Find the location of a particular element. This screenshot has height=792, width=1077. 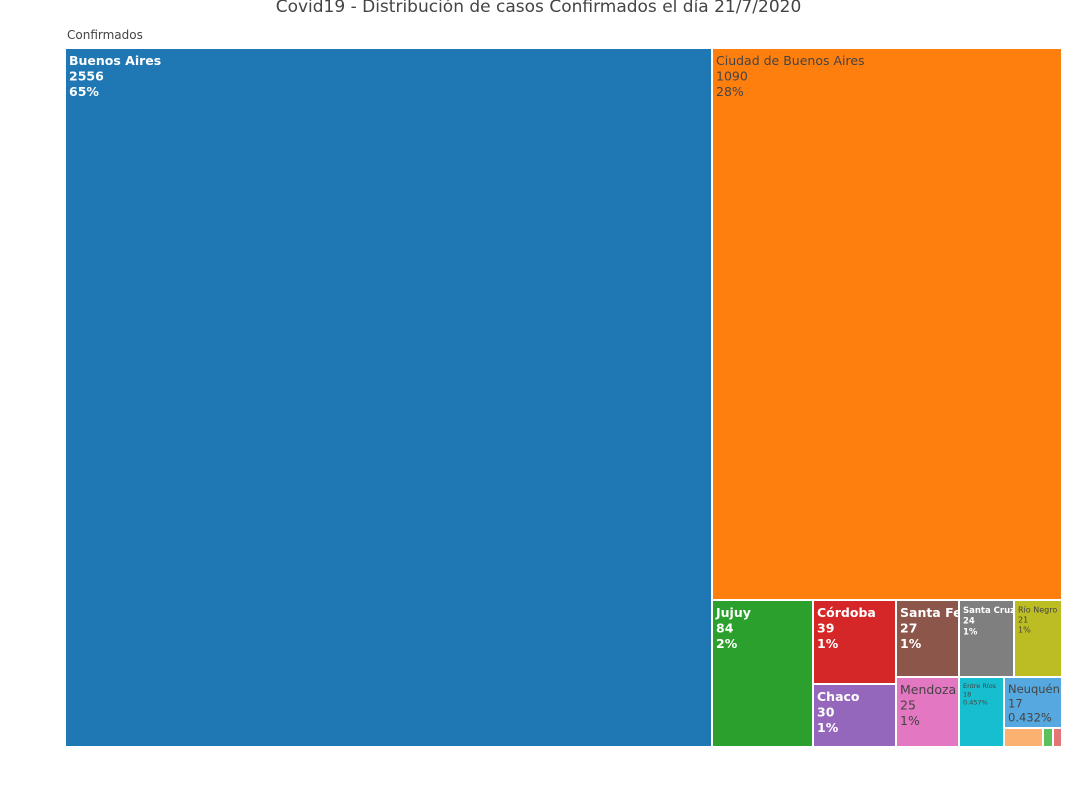

tile-neuquen: Neuquén 17 0.432% is located at coordinates (1033, 702).